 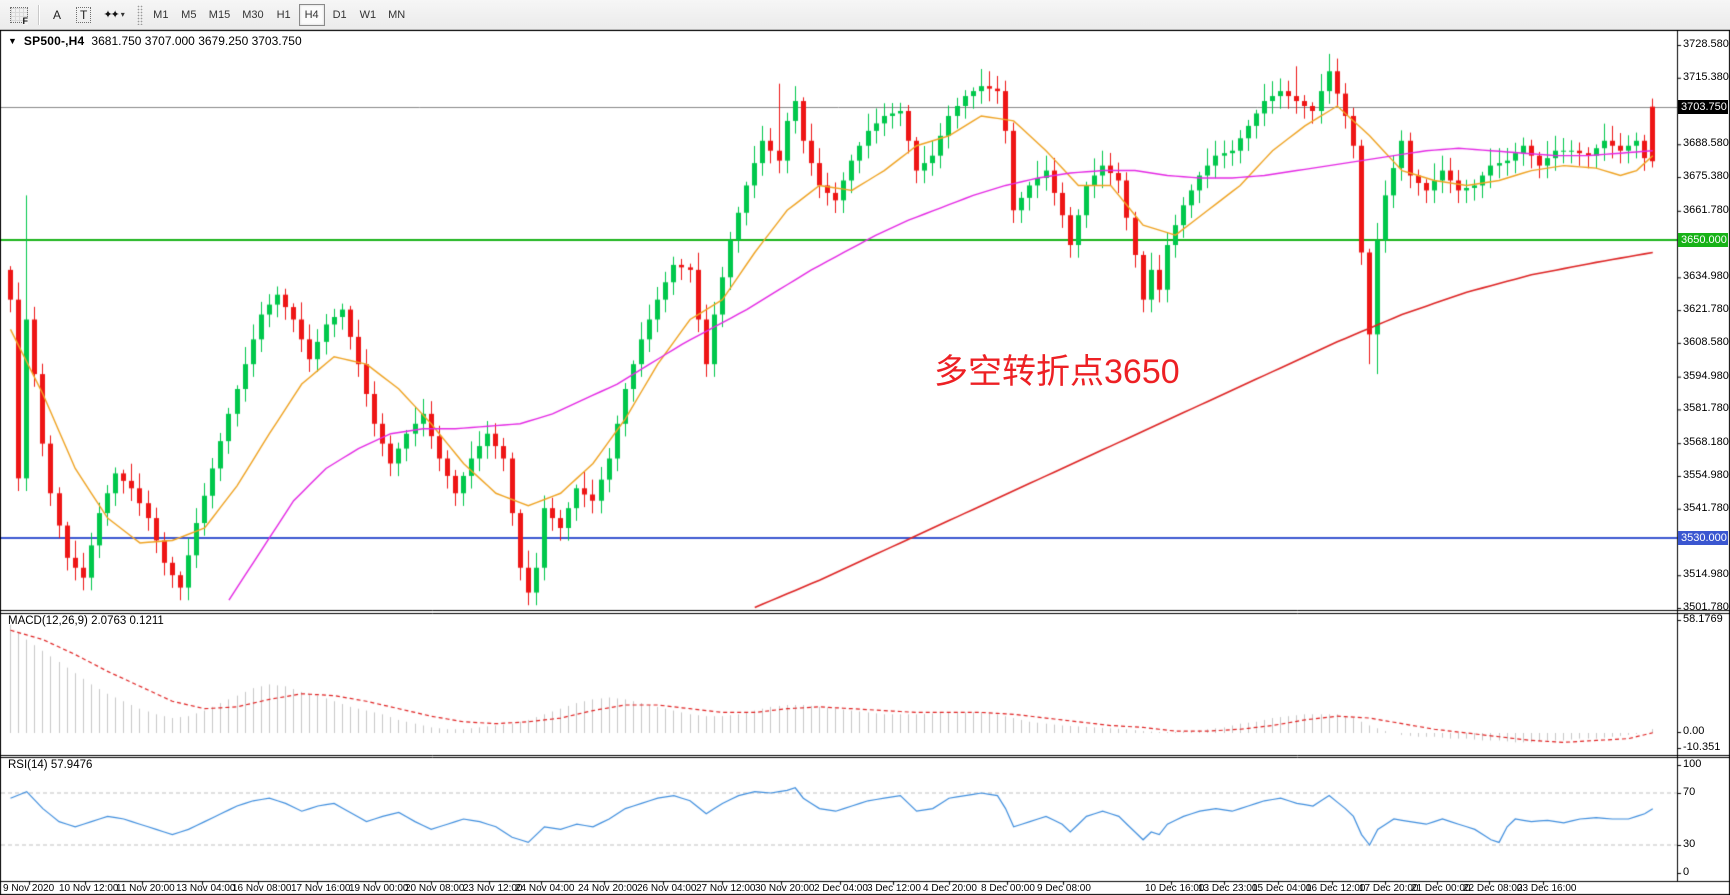 What do you see at coordinates (161, 15) in the screenshot?
I see `timeframe-button-m1: M1` at bounding box center [161, 15].